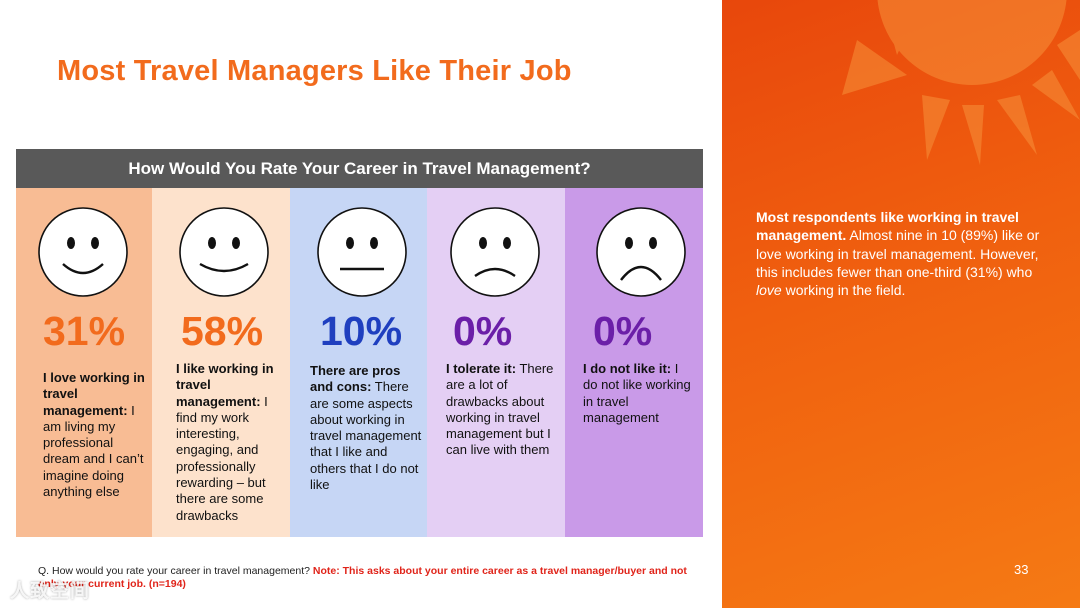 This screenshot has width=1080, height=608. I want to click on page-number: 33, so click(1021, 569).